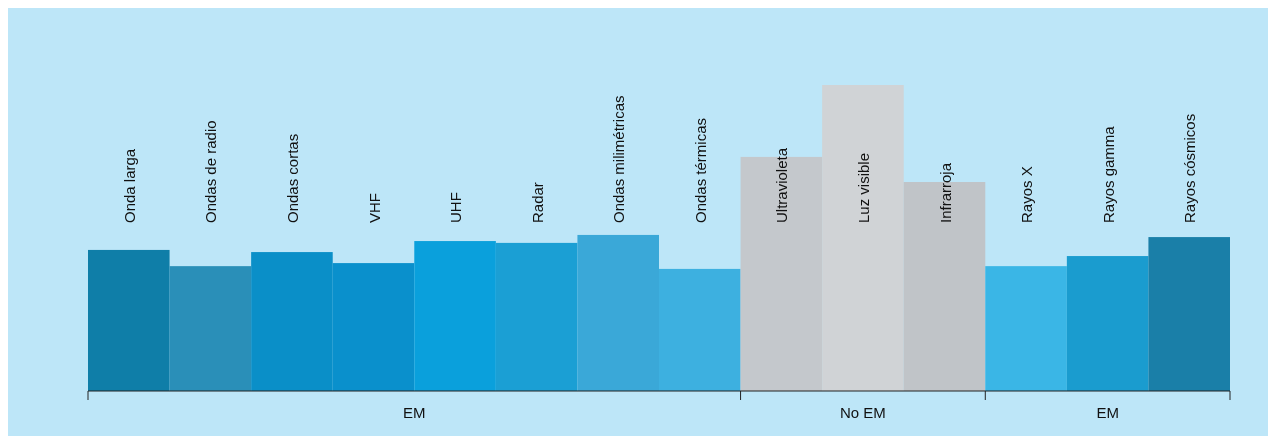  What do you see at coordinates (537, 202) in the screenshot?
I see `x-tick-label: Radar` at bounding box center [537, 202].